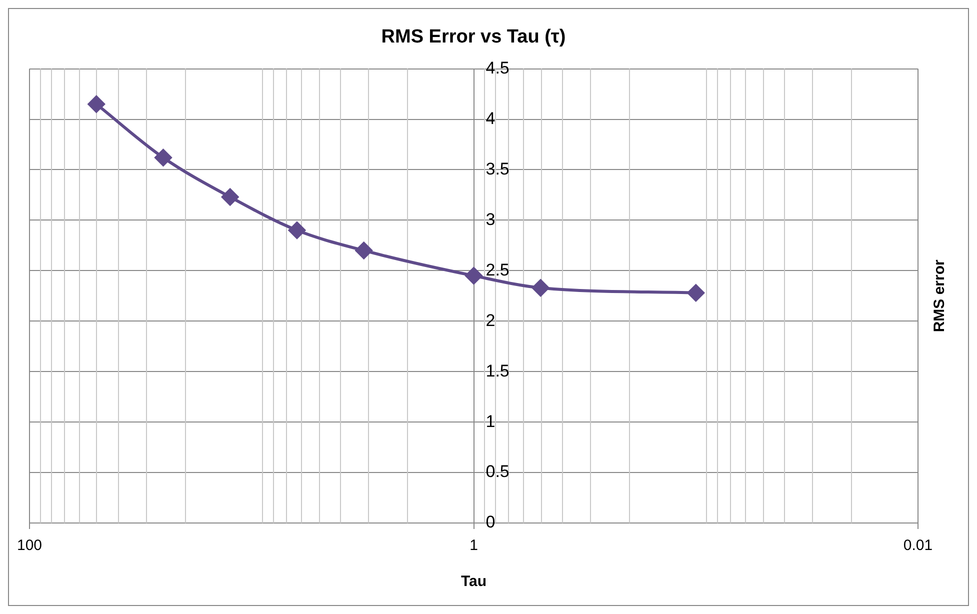  I want to click on x-axis-title: Tau, so click(473, 581).